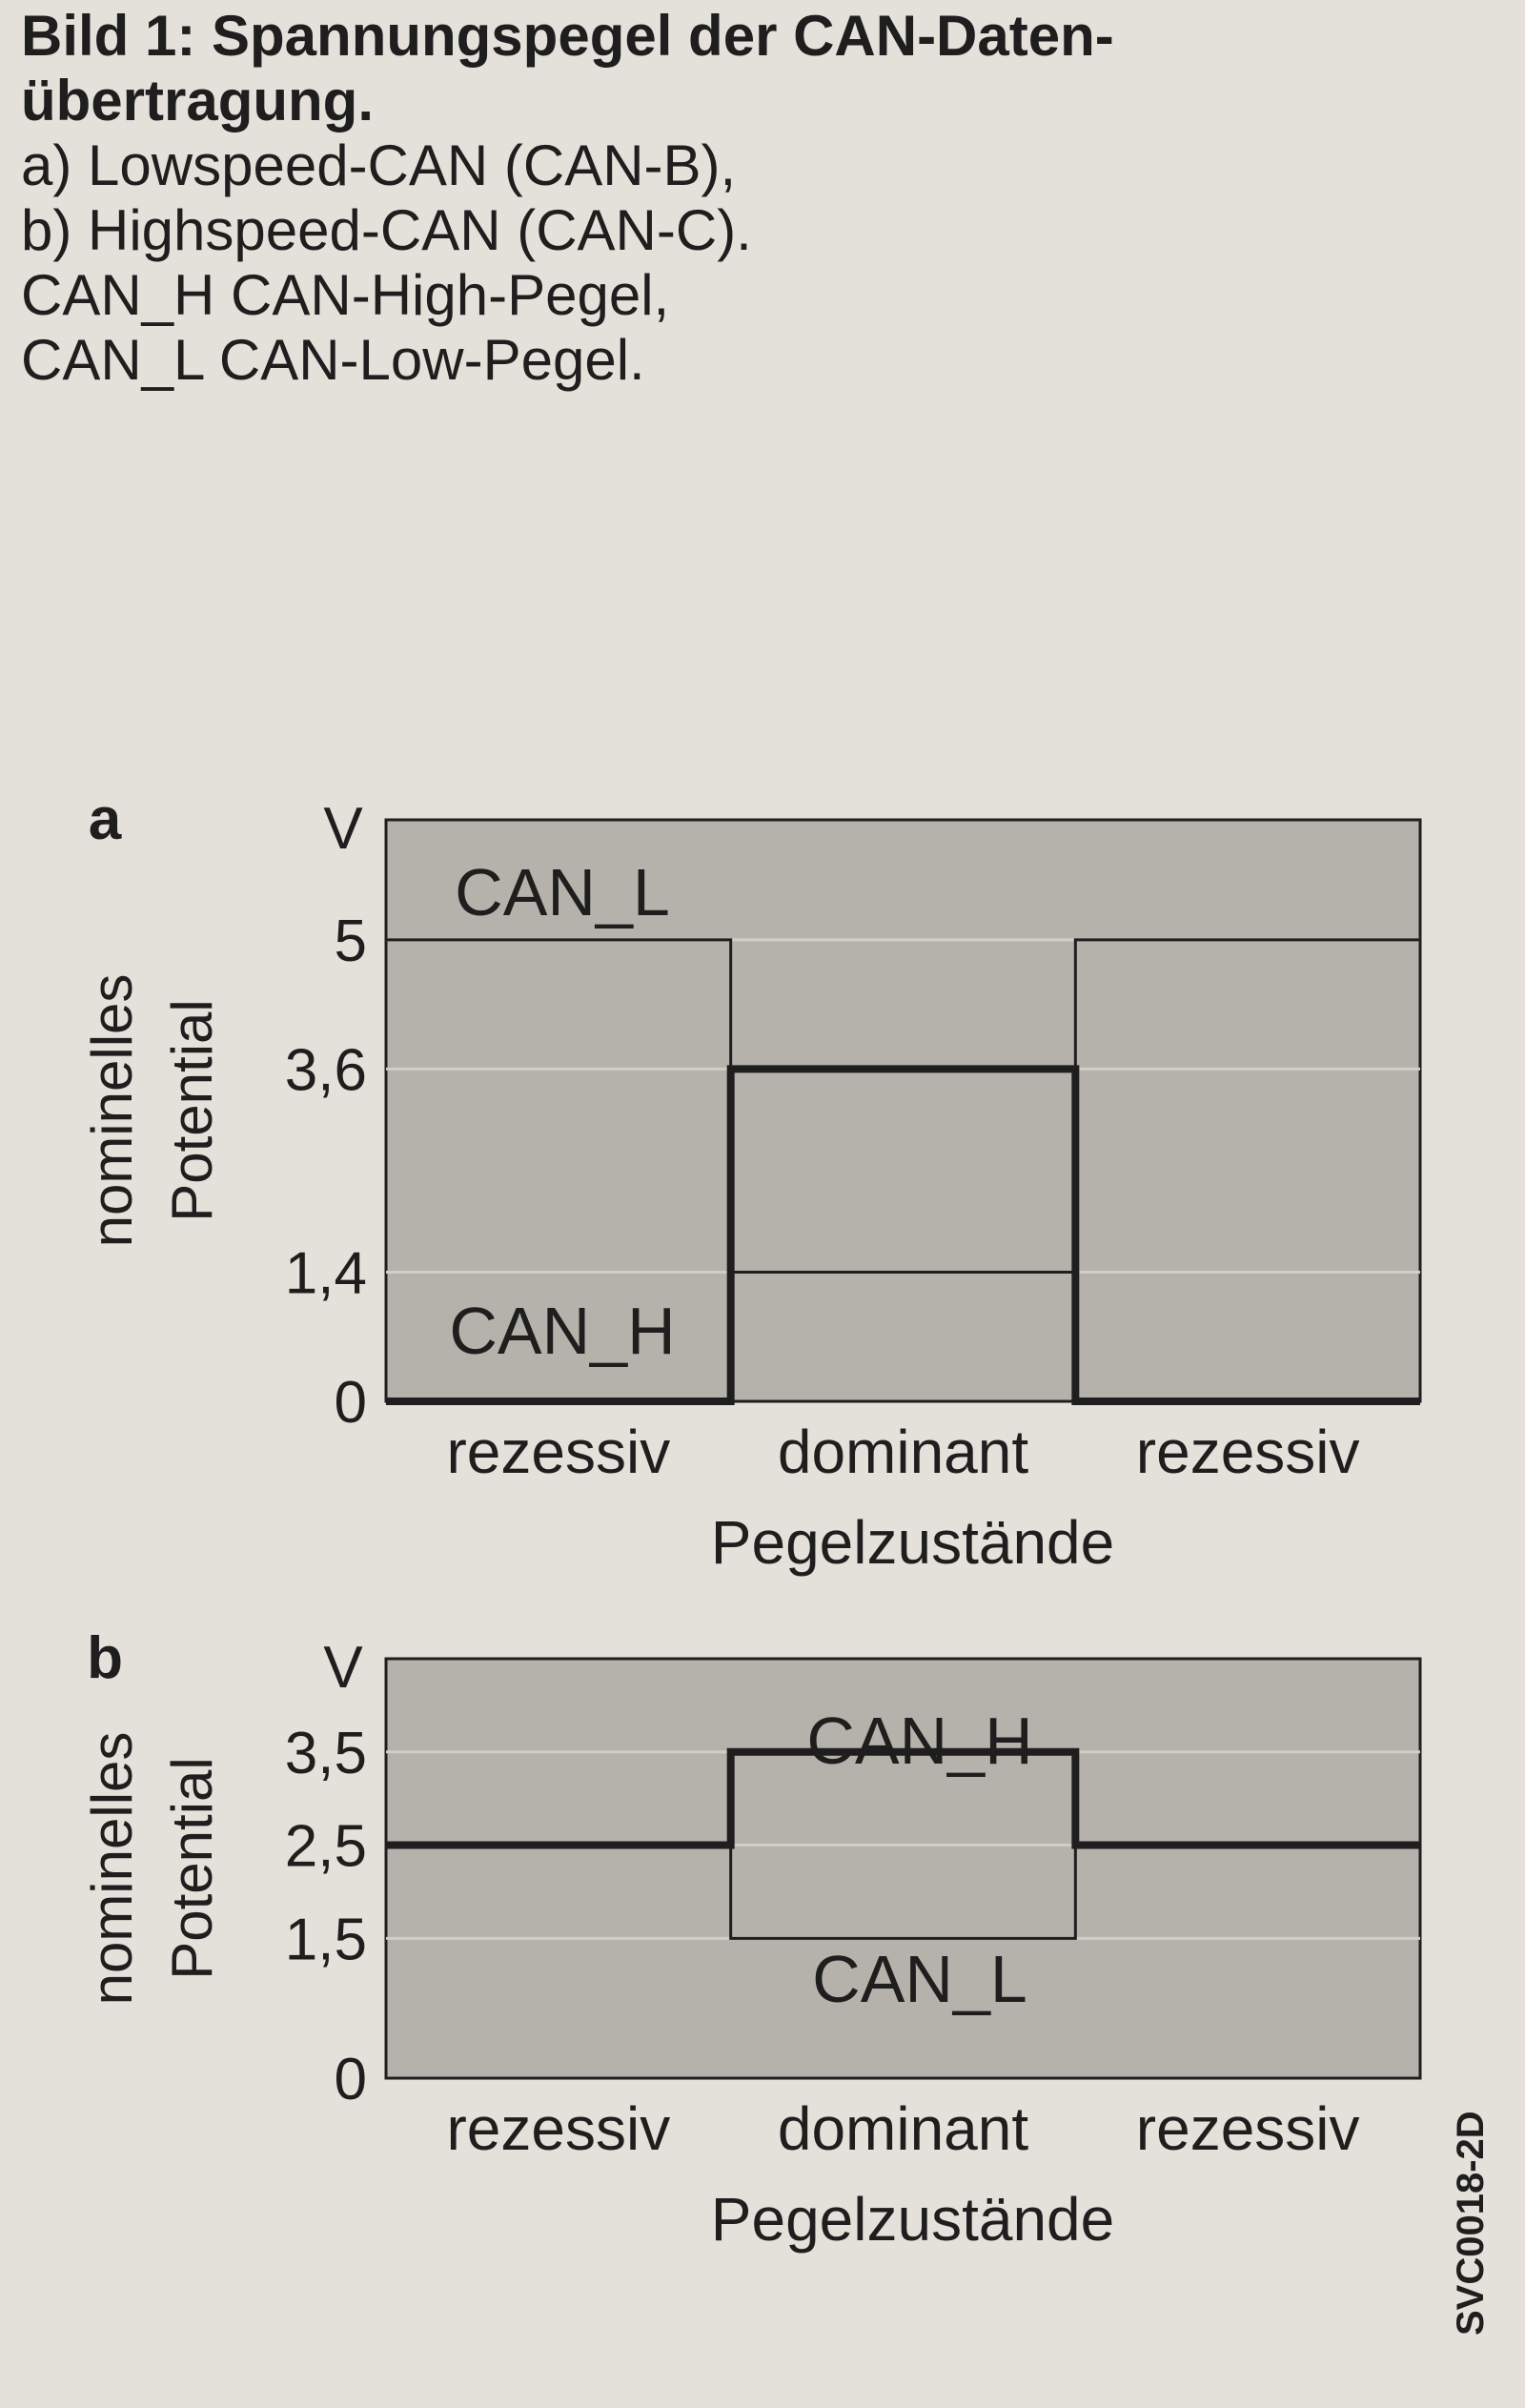 This screenshot has height=2408, width=1525. What do you see at coordinates (351, 941) in the screenshot?
I see `y-tick-label: 5` at bounding box center [351, 941].